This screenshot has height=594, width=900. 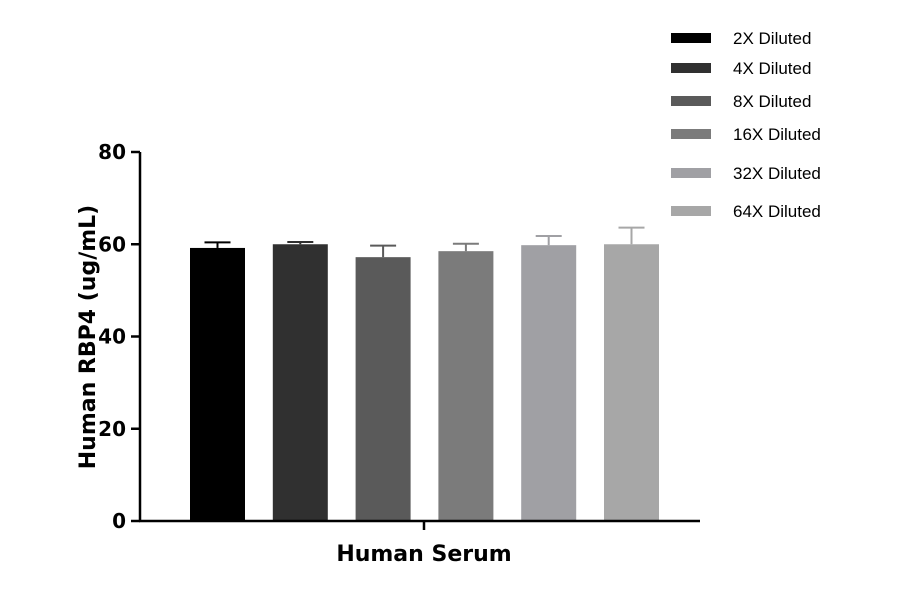 What do you see at coordinates (777, 211) in the screenshot?
I see `legend-label: 64X Diluted` at bounding box center [777, 211].